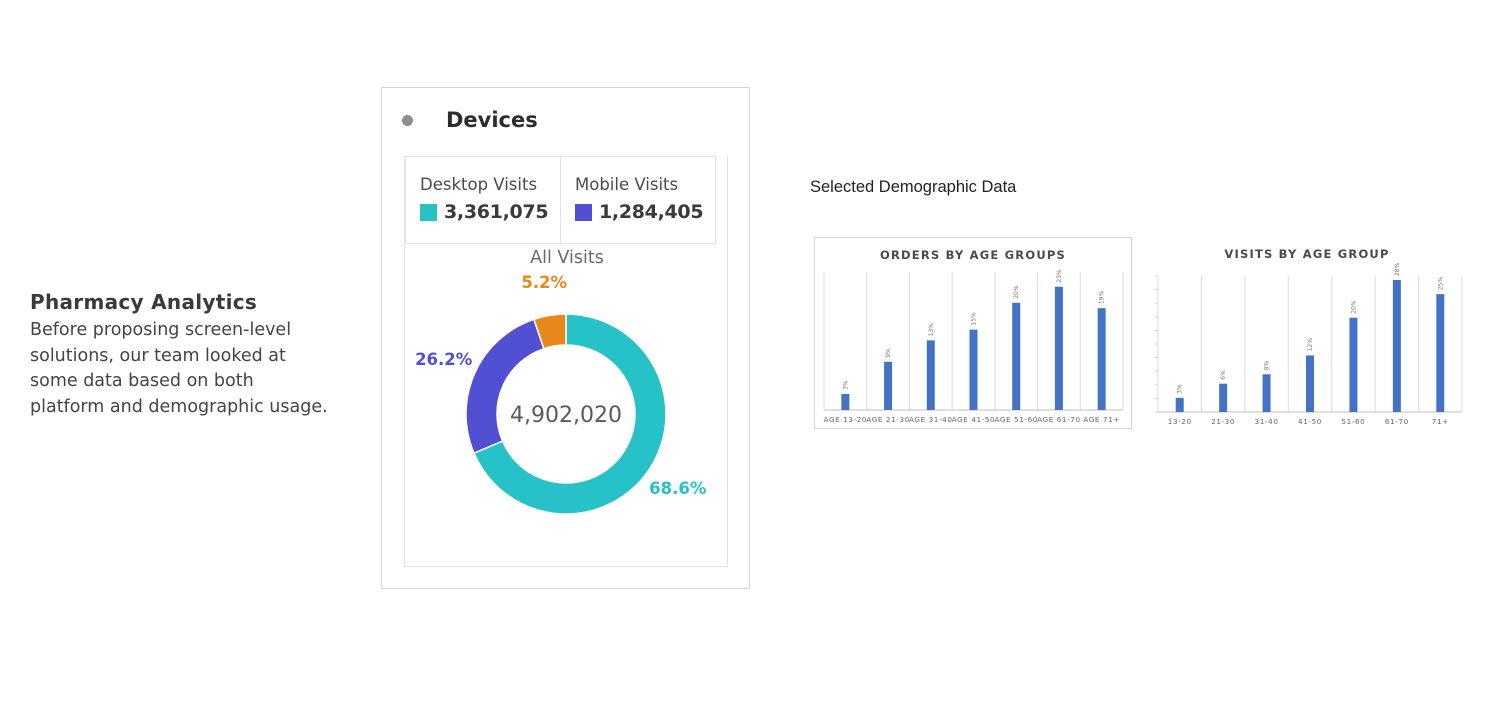  I want to click on bar-value-label: 28%, so click(1397, 269).